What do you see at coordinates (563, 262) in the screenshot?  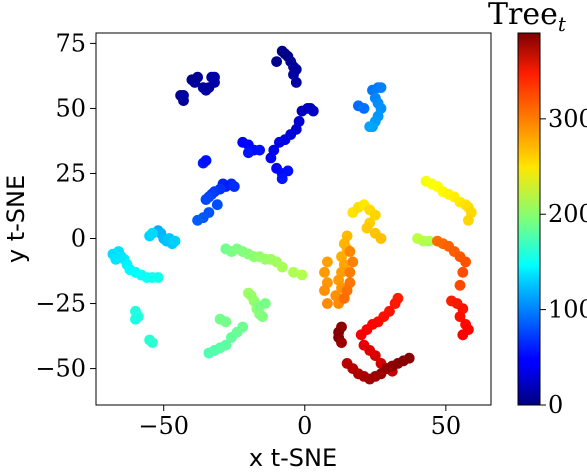 I see `colorbar-ticks: 0 100 200 300` at bounding box center [563, 262].